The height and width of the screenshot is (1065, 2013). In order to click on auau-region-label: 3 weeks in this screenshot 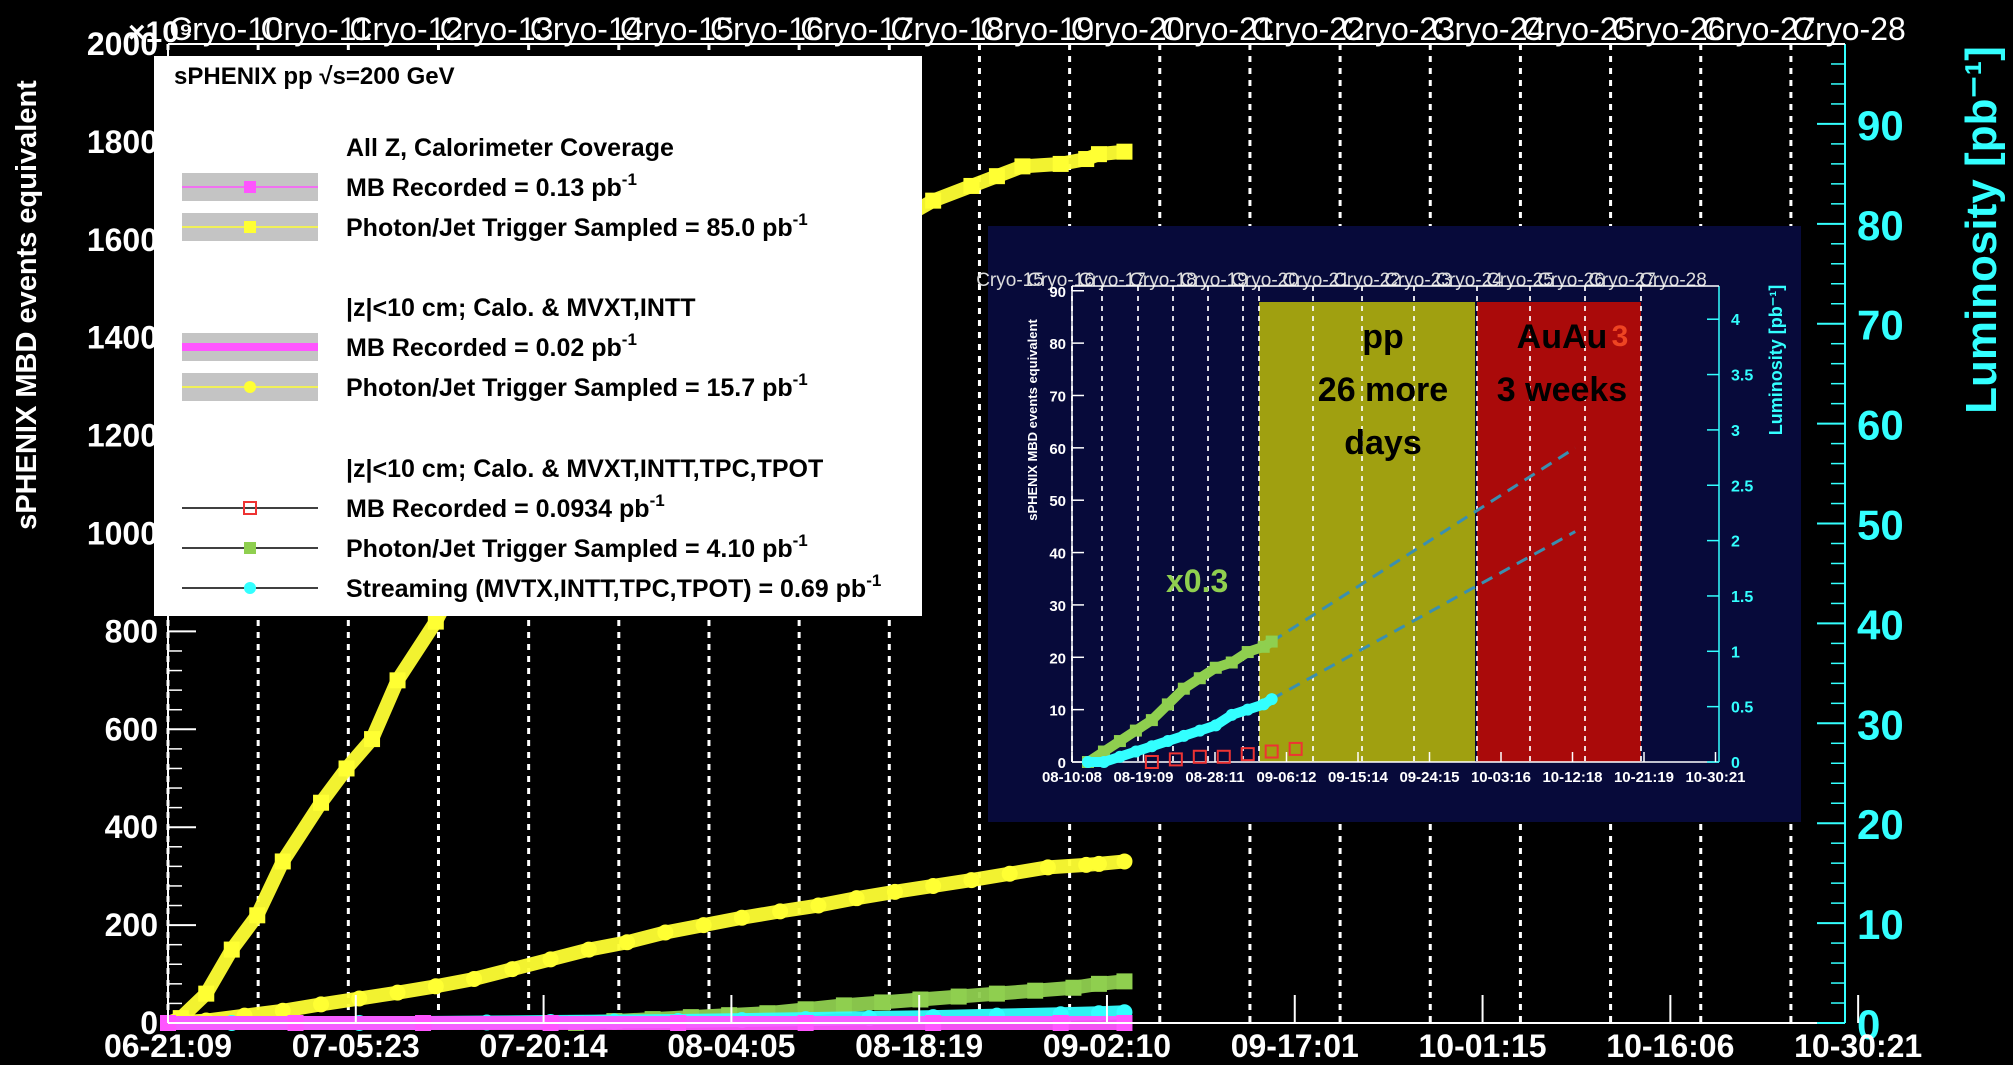, I will do `click(1562, 390)`.